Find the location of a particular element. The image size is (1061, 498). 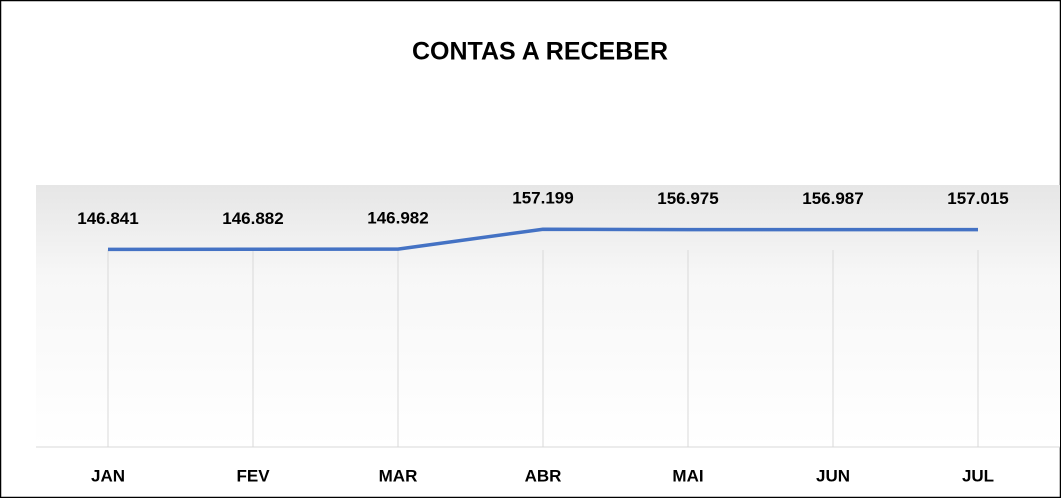

x-tick-label: ABR is located at coordinates (543, 475).